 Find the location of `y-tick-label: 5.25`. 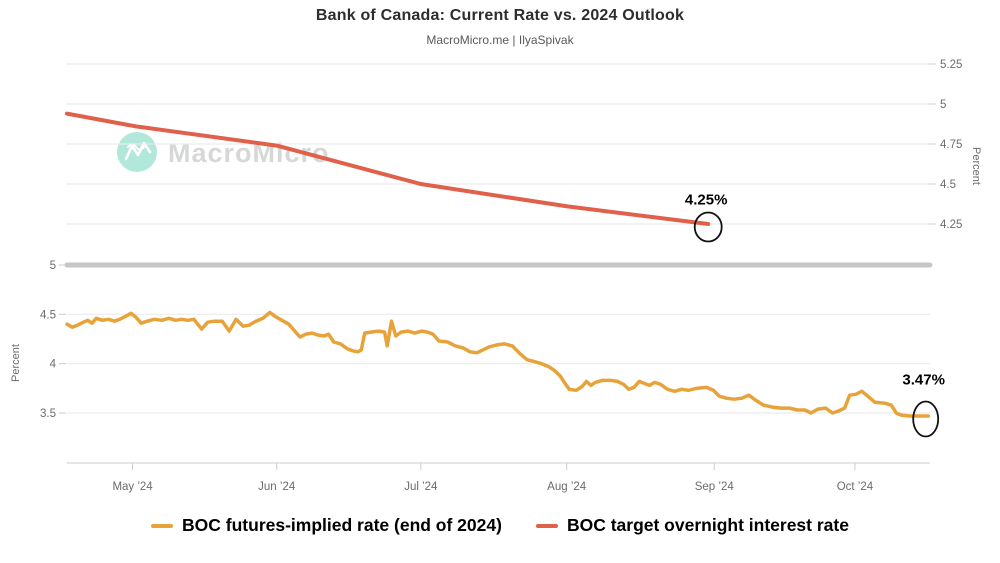

y-tick-label: 5.25 is located at coordinates (951, 65).